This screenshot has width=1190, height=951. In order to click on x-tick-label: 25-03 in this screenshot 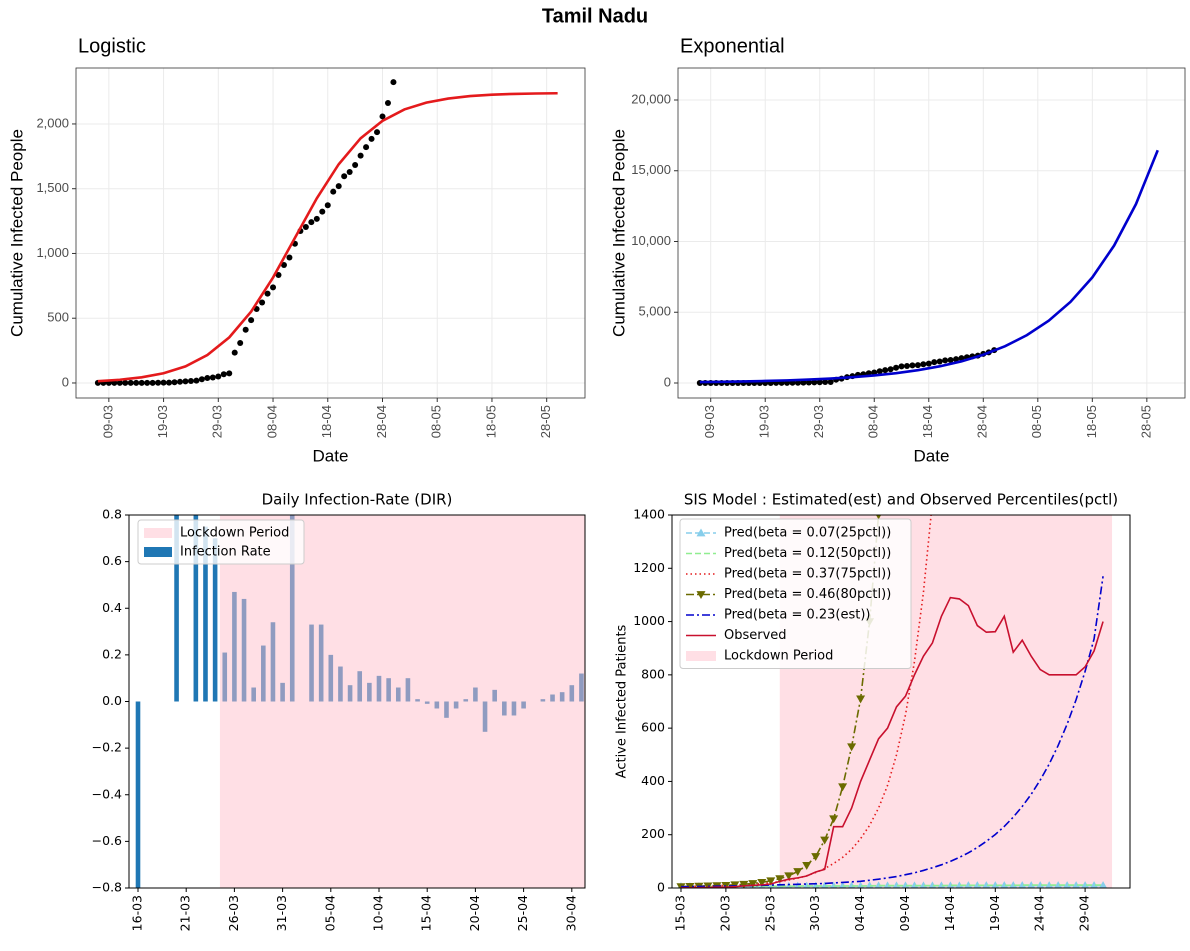, I will do `click(769, 913)`.